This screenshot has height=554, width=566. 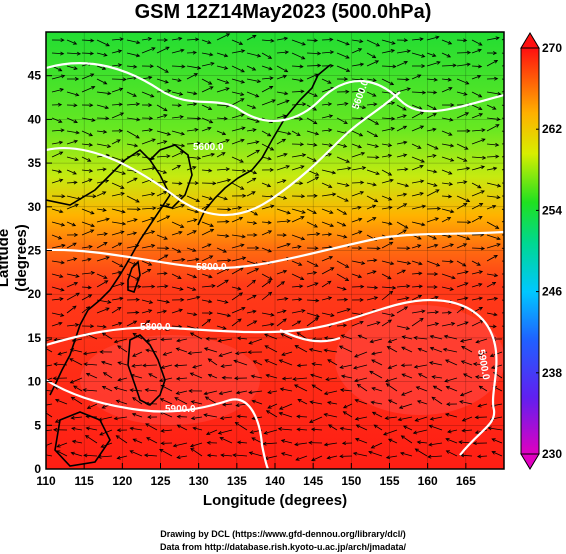 I want to click on colorbar-tick-label: 246, so click(x=552, y=292).